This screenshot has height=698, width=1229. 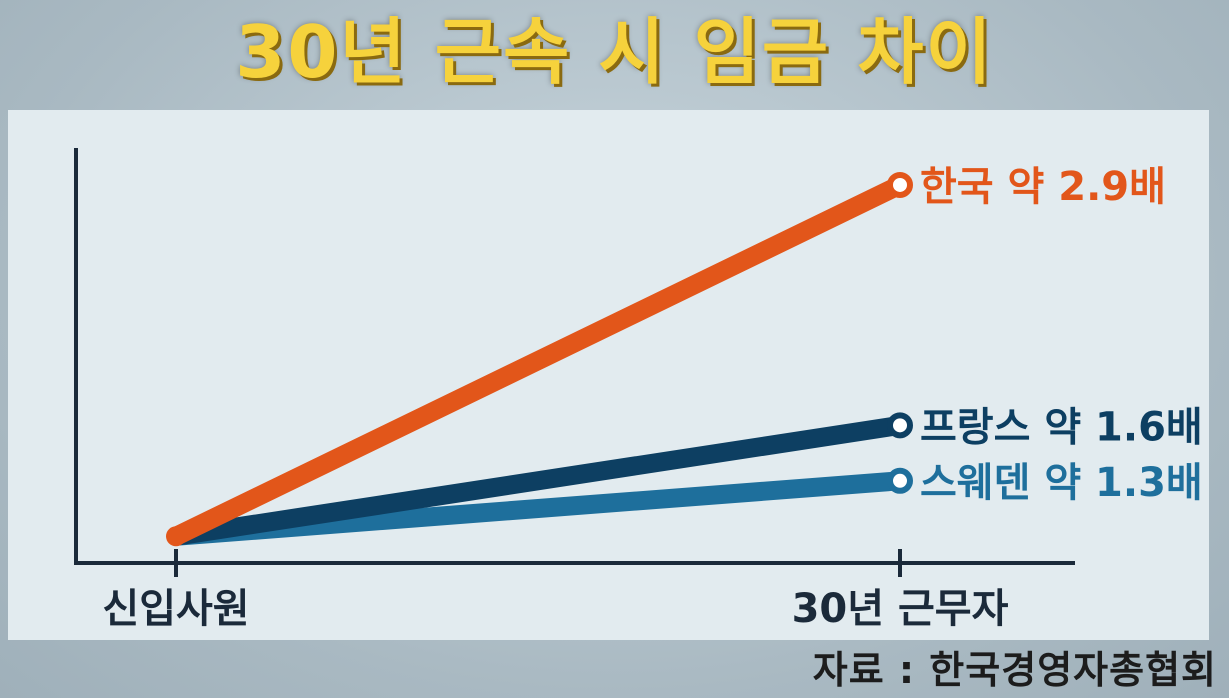 I want to click on series-label-2: 스웨덴 약 1.3배, so click(x=1061, y=483).